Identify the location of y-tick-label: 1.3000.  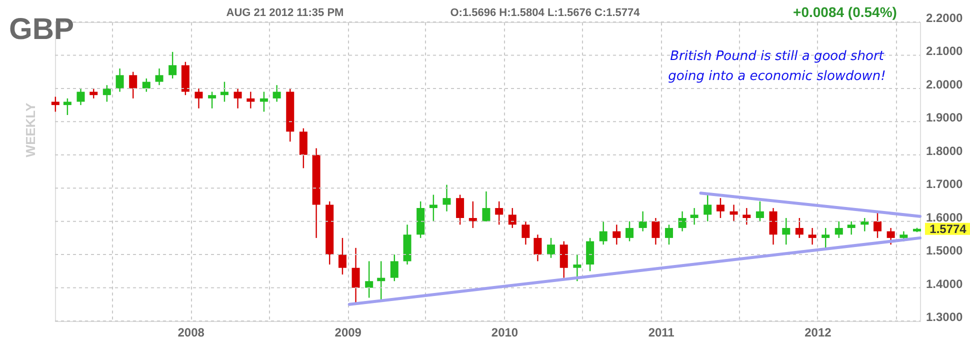
(945, 317).